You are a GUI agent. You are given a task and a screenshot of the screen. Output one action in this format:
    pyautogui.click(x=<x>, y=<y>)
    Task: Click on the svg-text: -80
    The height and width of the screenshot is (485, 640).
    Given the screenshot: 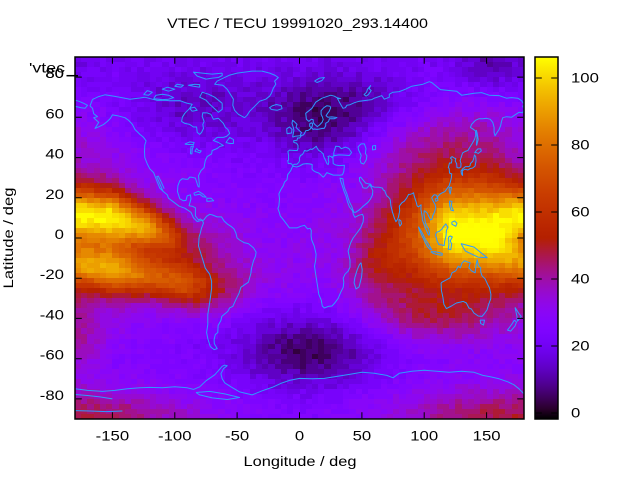 What is the action you would take?
    pyautogui.click(x=52, y=395)
    